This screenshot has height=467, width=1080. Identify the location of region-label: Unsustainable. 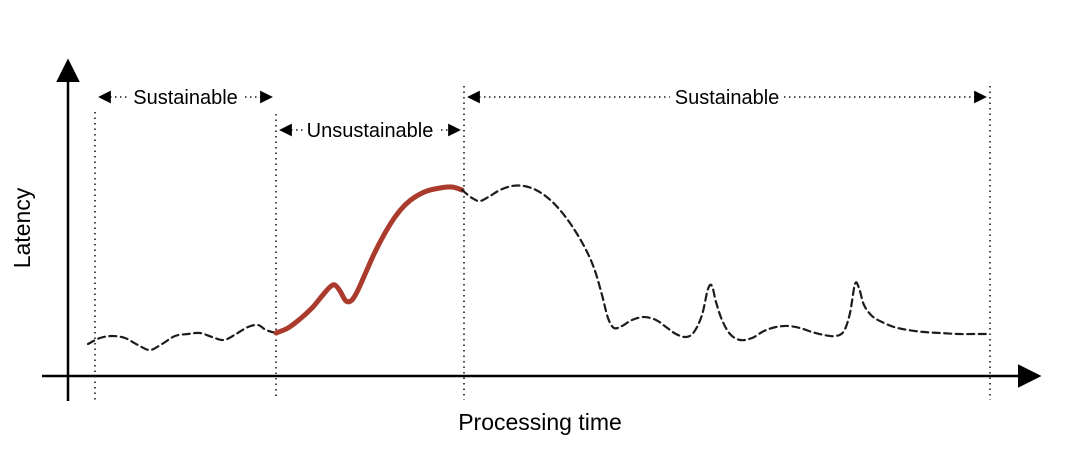
(370, 131).